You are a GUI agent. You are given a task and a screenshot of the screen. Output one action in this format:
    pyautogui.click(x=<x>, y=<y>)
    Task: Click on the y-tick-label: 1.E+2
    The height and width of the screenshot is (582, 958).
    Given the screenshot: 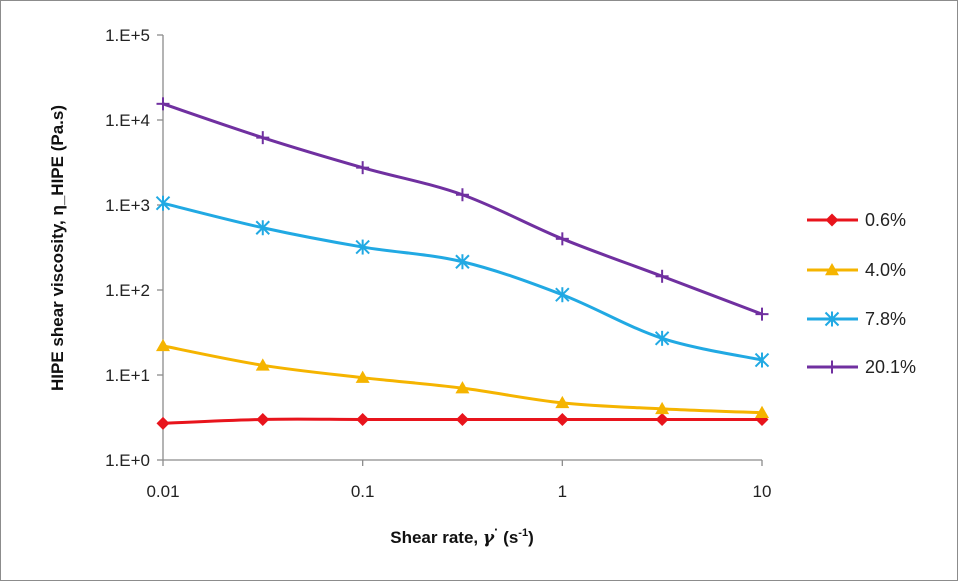 What is the action you would take?
    pyautogui.click(x=127, y=290)
    